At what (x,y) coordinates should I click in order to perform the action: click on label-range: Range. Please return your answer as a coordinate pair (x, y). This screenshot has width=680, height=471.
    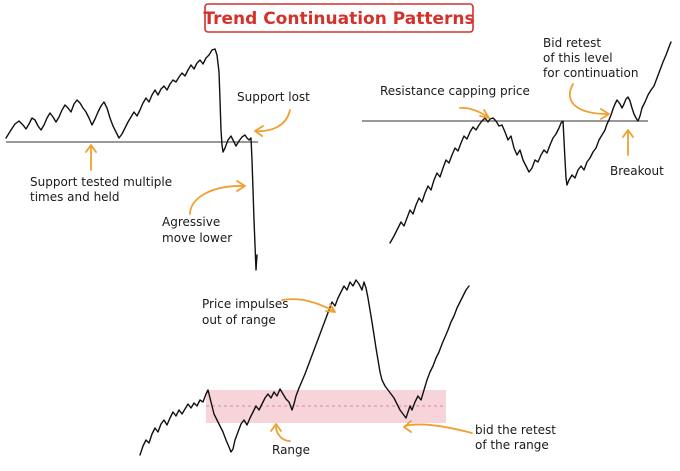
    Looking at the image, I should click on (291, 450).